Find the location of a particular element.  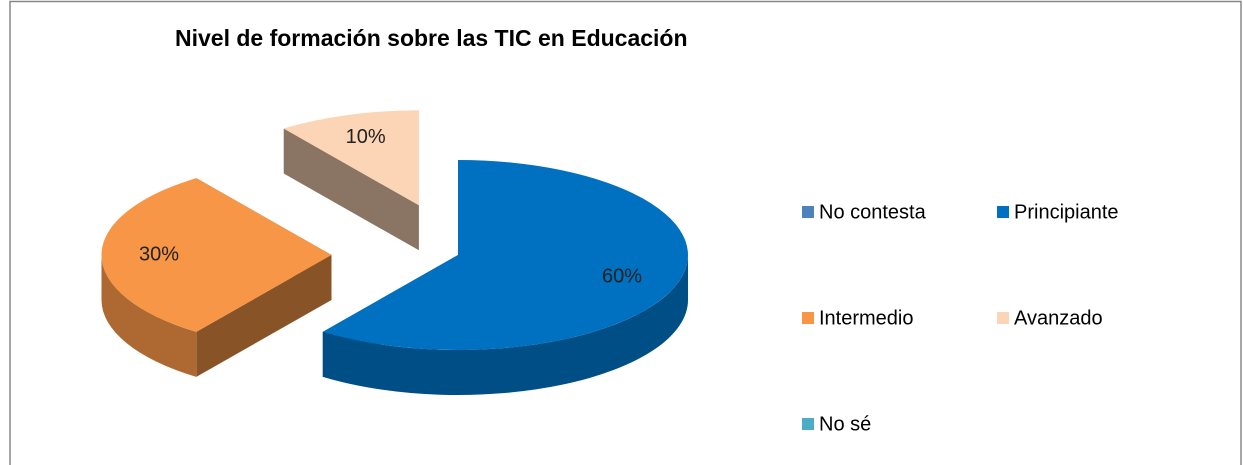

legend-label: Avanzado is located at coordinates (1058, 318).